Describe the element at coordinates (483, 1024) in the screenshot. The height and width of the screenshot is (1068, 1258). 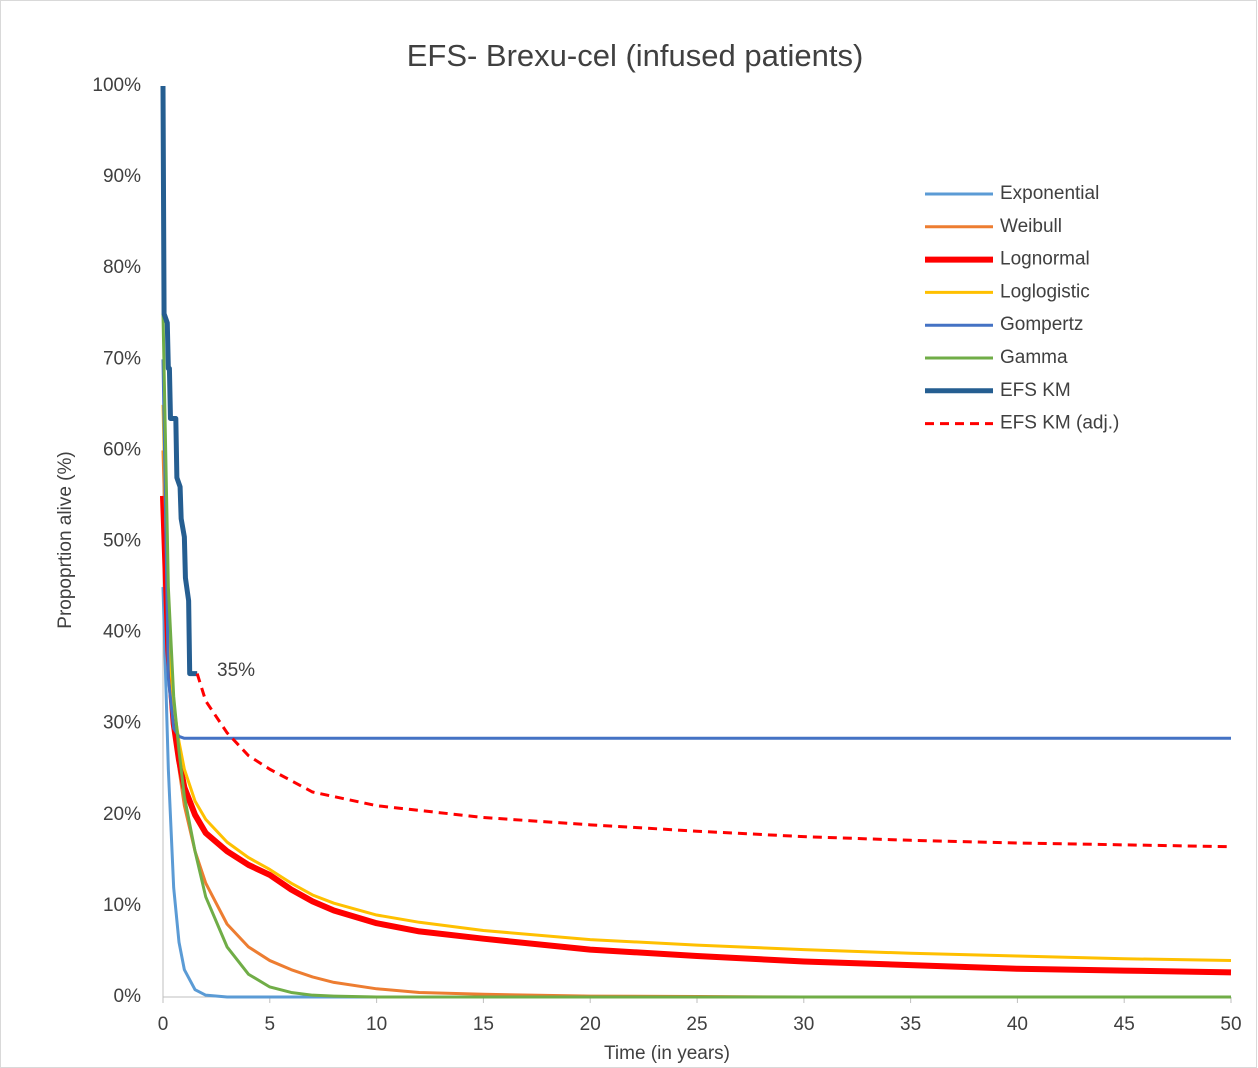
I see `x-tick-label: 15` at that location.